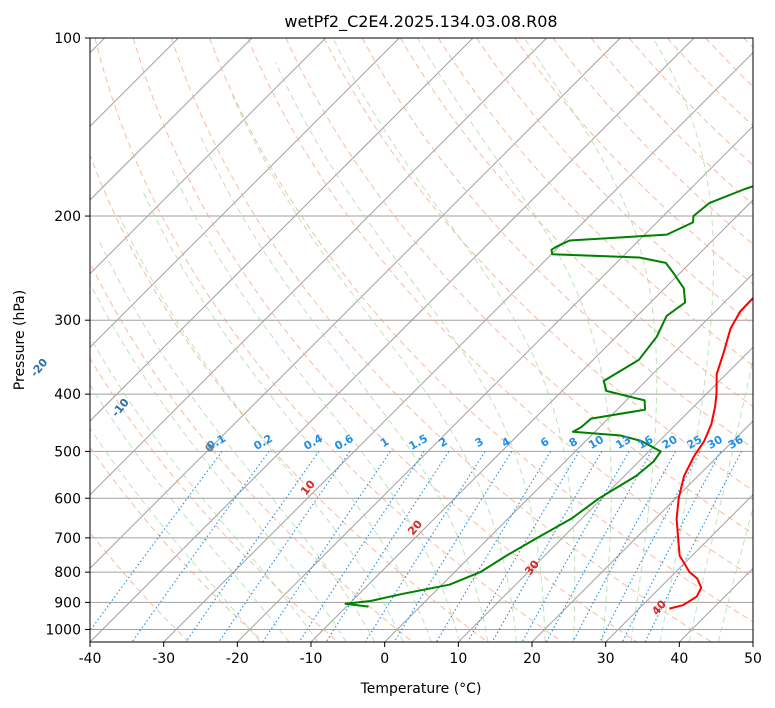 The image size is (775, 708). I want to click on x-tick-label: 0, so click(384, 659).